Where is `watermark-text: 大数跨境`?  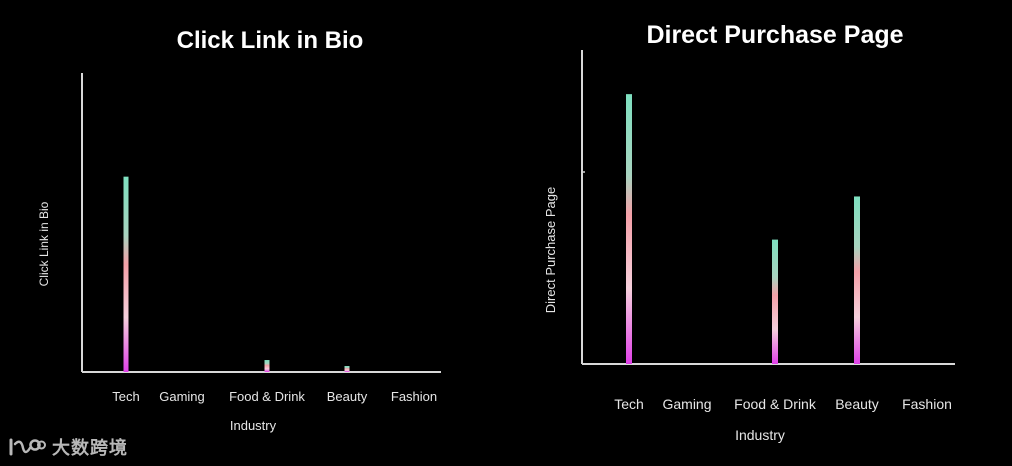 watermark-text: 大数跨境 is located at coordinates (90, 448).